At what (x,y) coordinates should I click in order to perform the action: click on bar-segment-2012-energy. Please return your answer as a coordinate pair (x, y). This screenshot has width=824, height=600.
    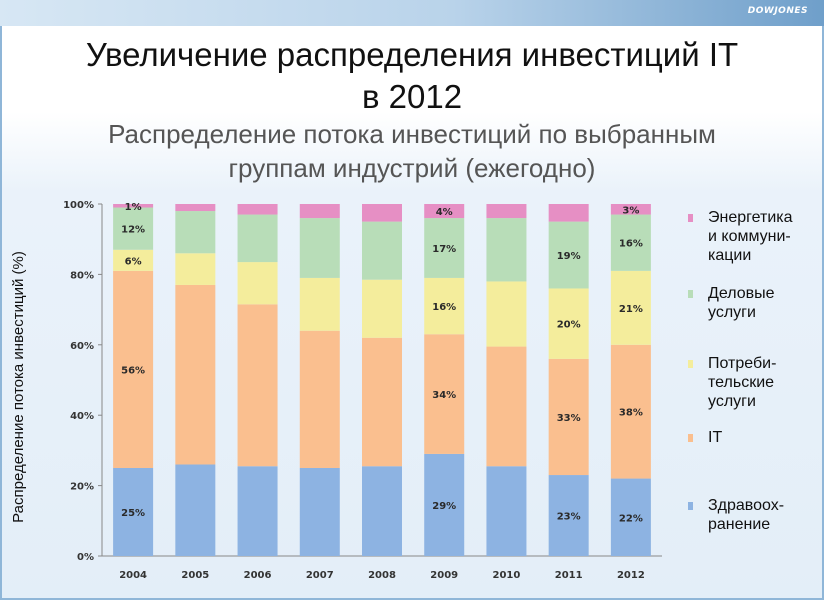
    Looking at the image, I should click on (630, 209).